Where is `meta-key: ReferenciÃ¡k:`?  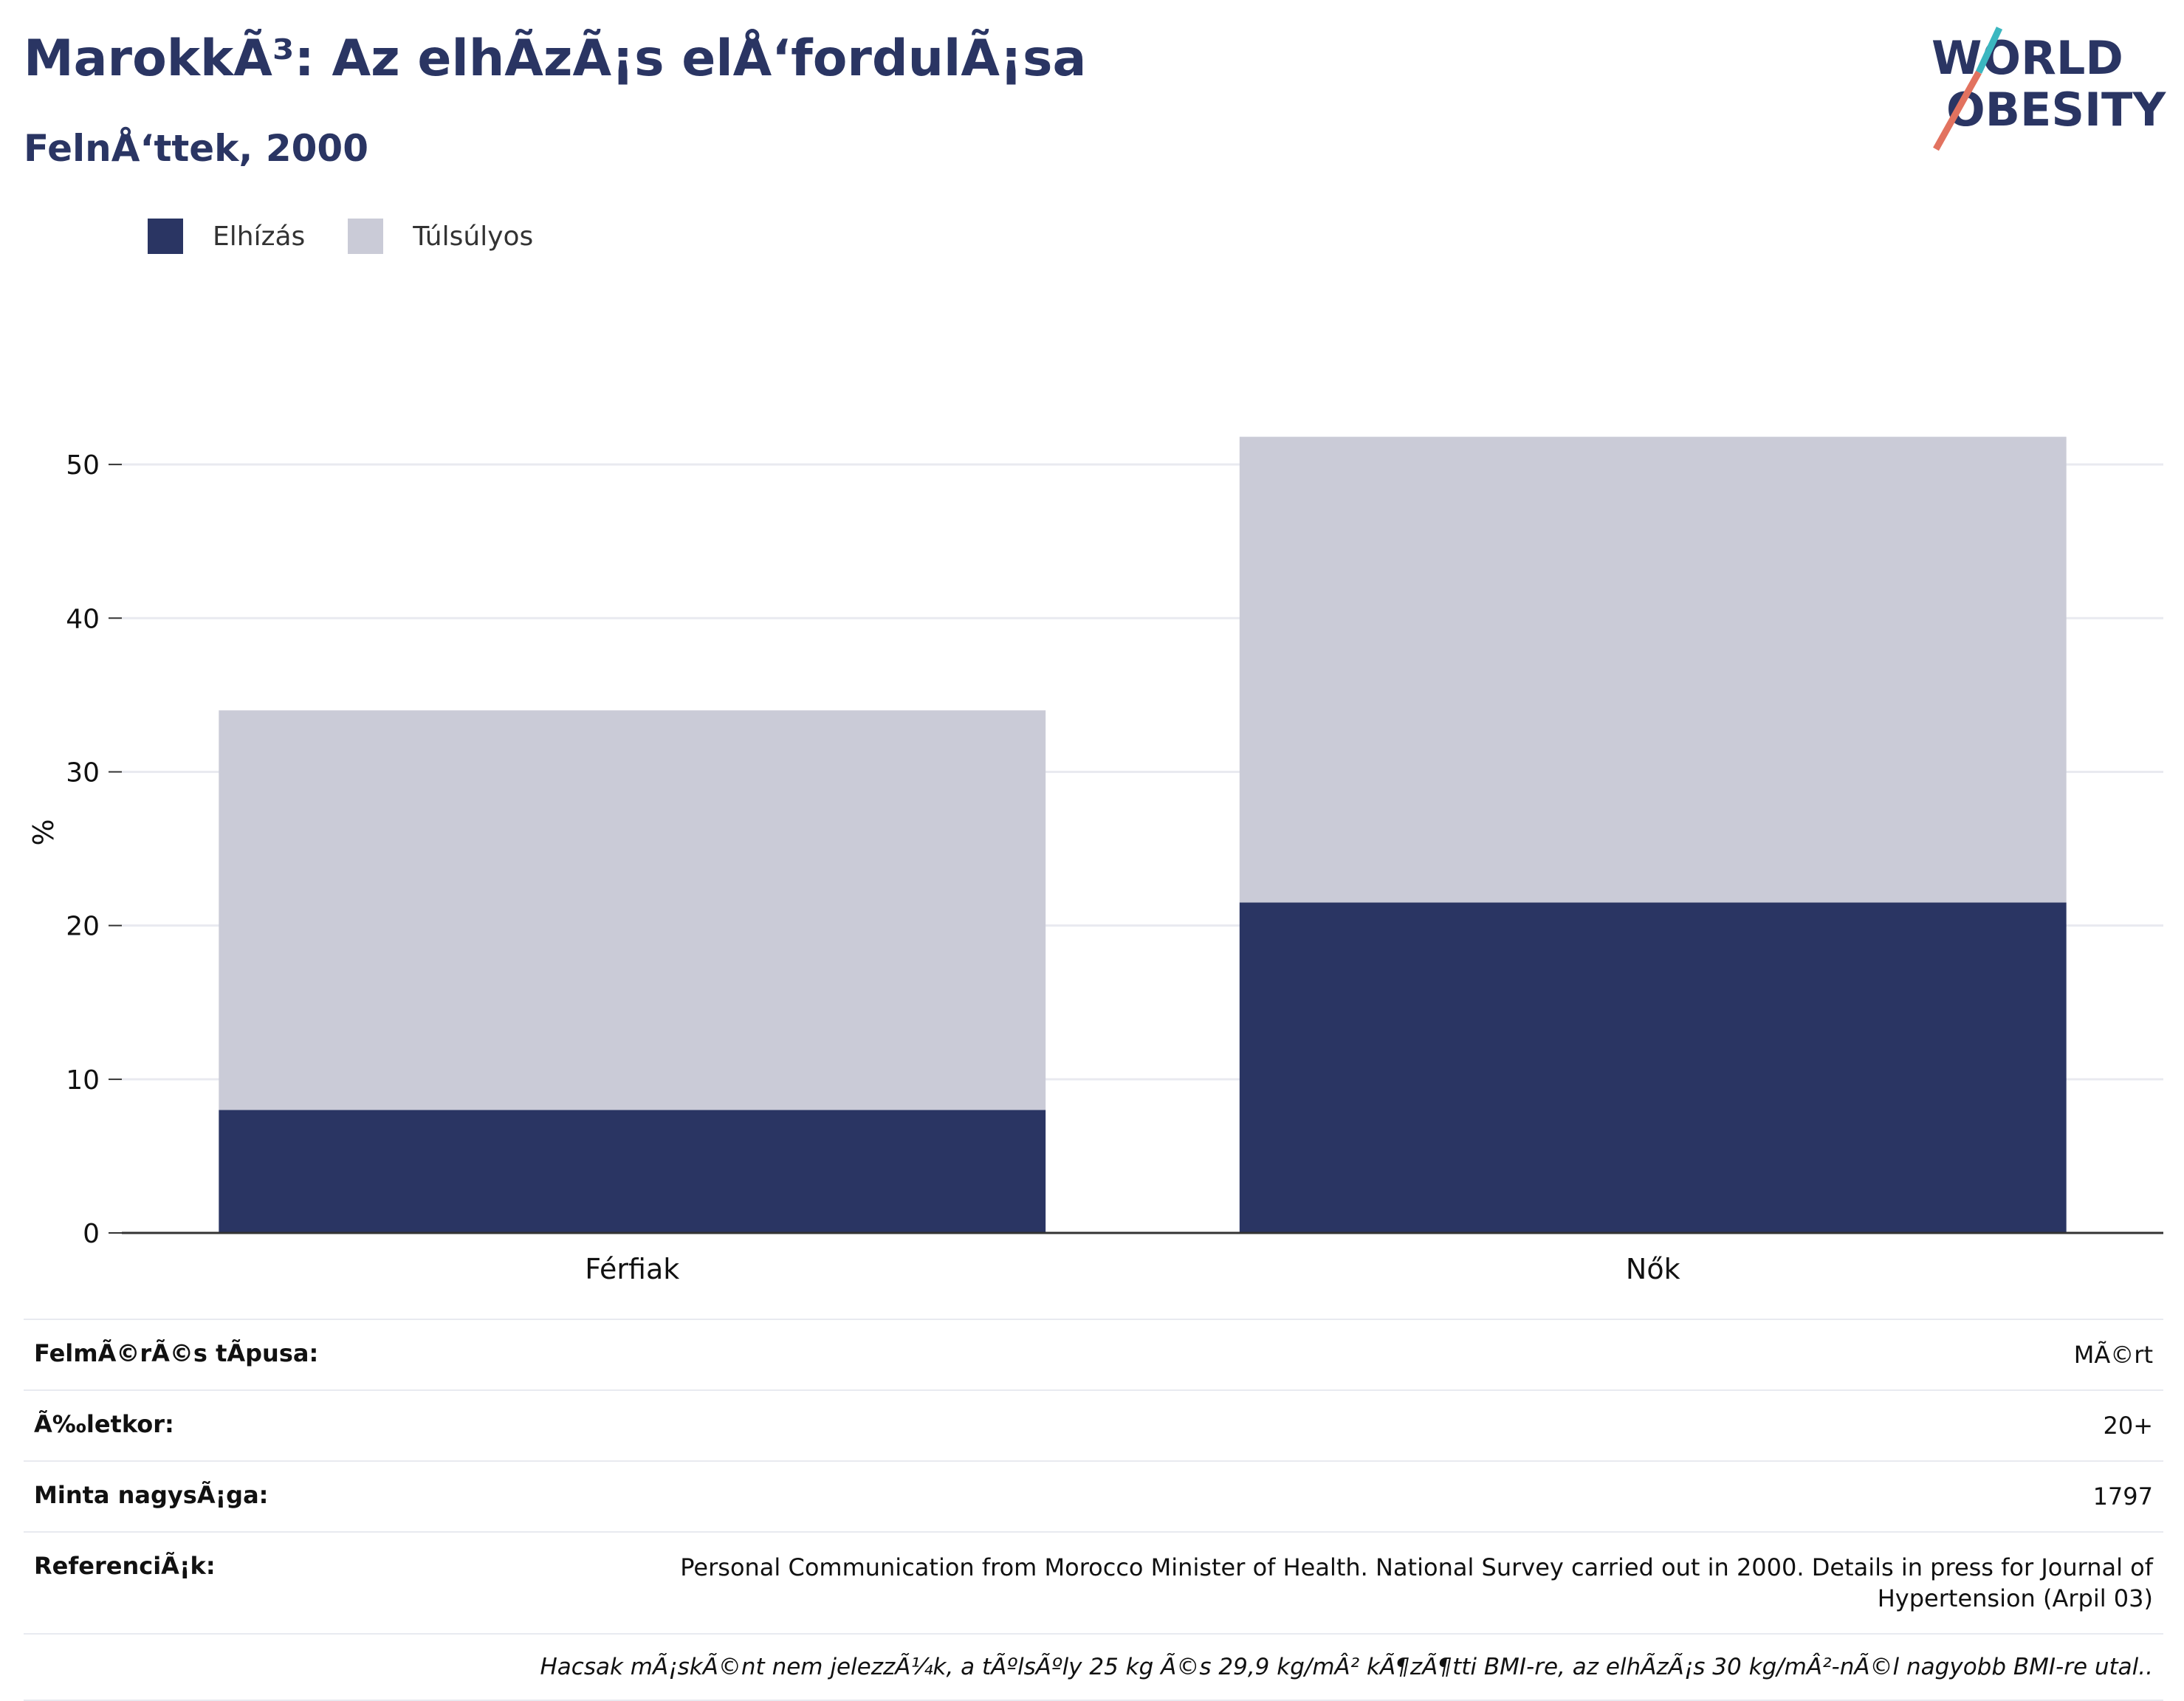
meta-key: ReferenciÃ¡k: is located at coordinates (125, 1566).